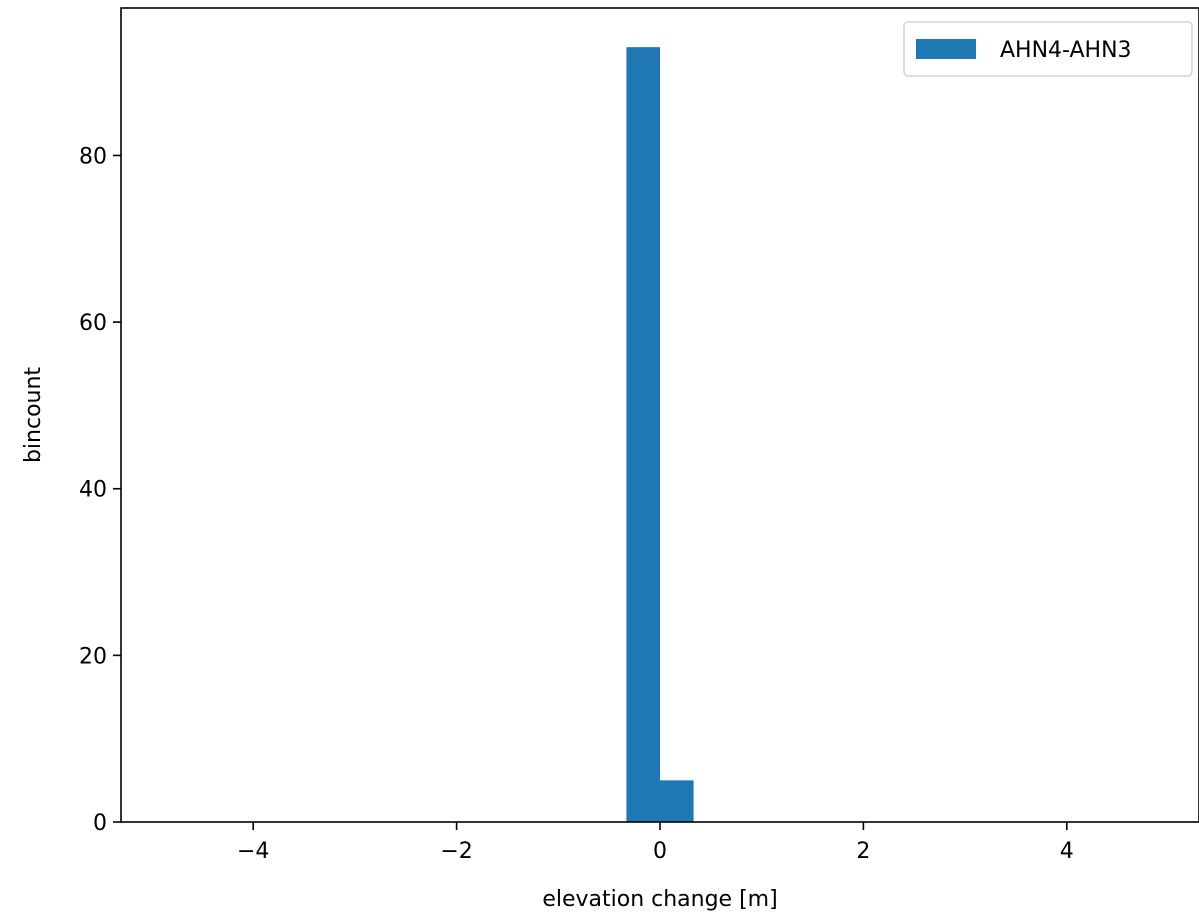 The width and height of the screenshot is (1199, 919). What do you see at coordinates (93, 323) in the screenshot?
I see `y-tick-label: 60` at bounding box center [93, 323].